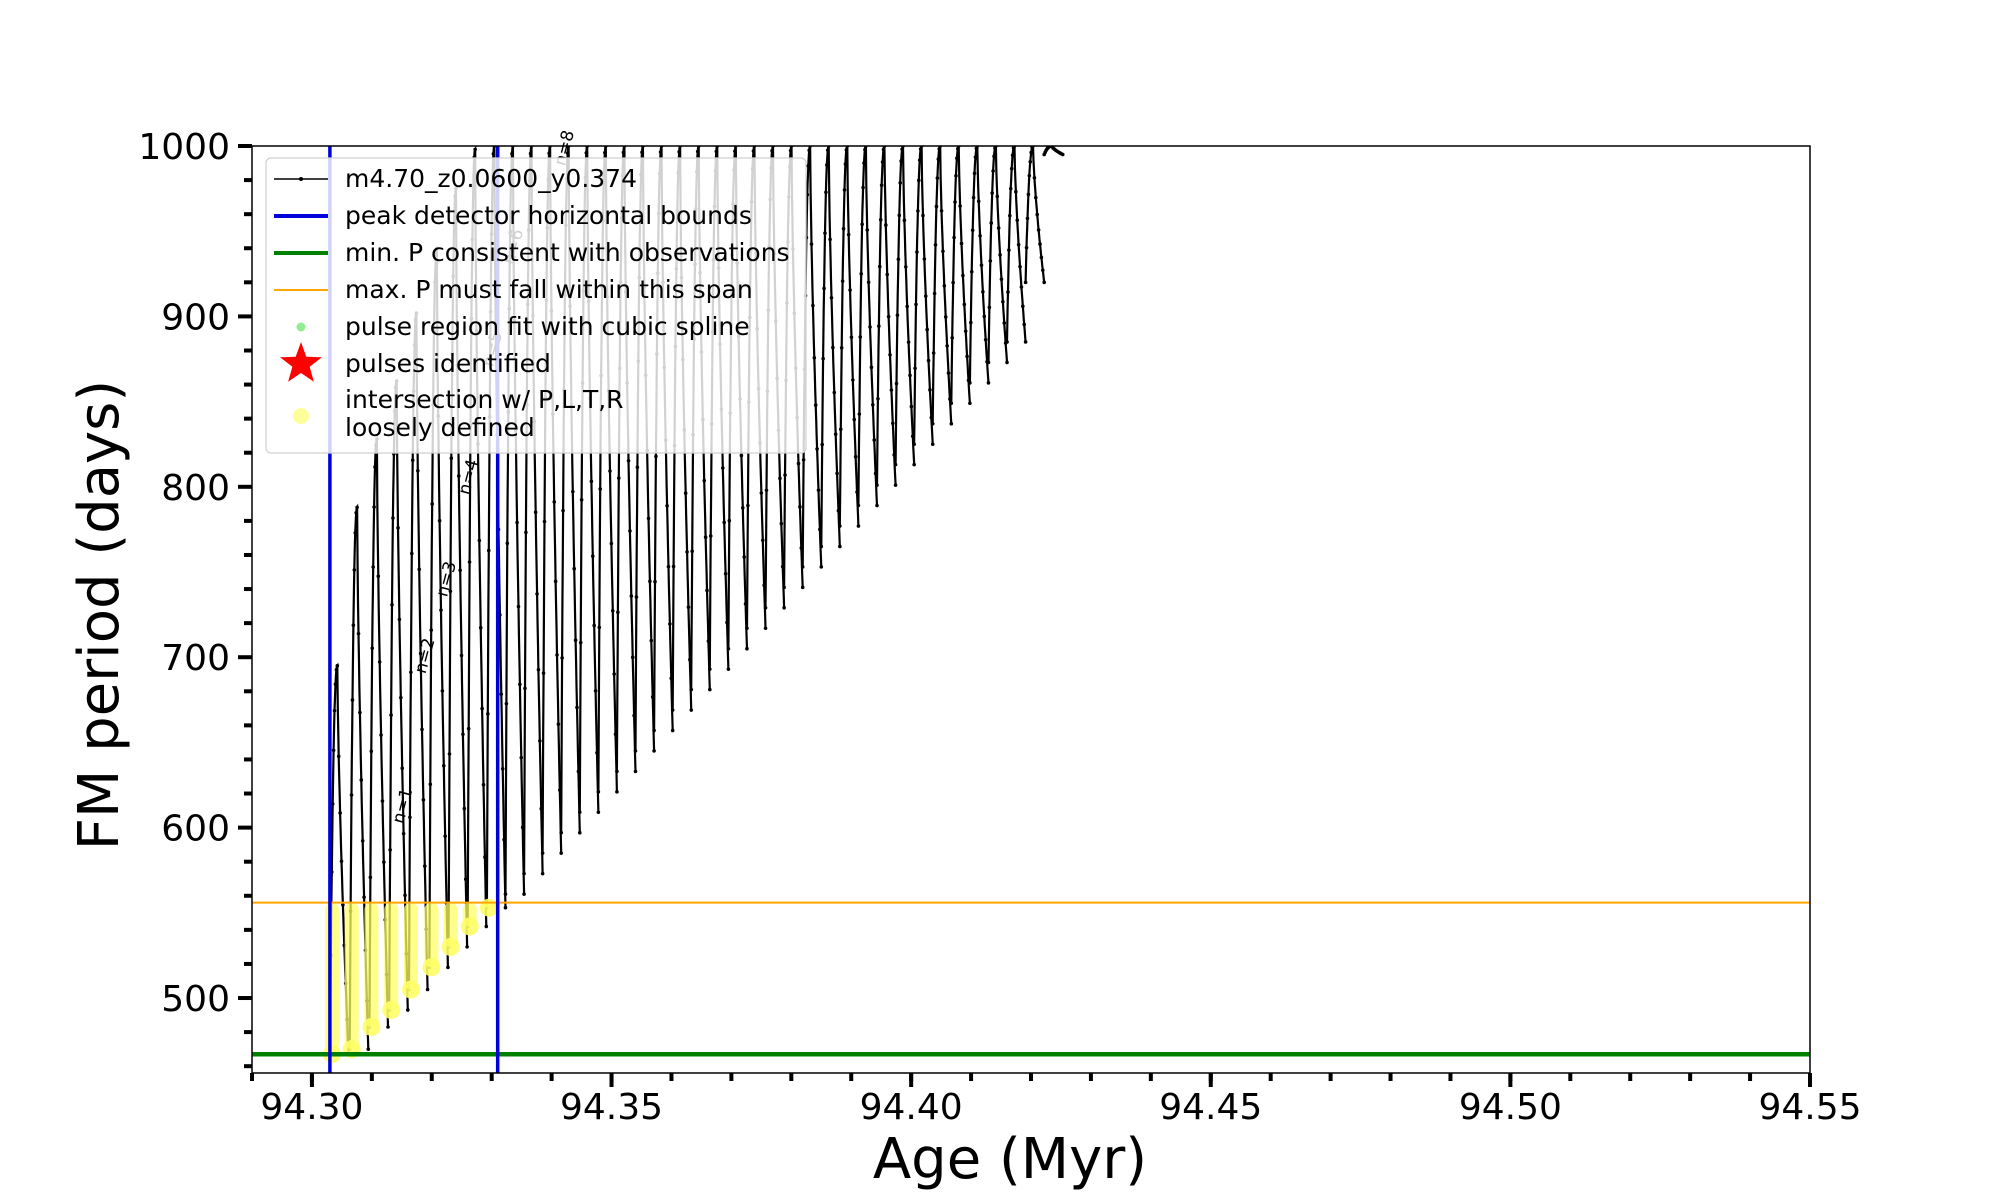 The width and height of the screenshot is (2000, 1200). I want to click on legend-swatch-star, so click(301, 362).